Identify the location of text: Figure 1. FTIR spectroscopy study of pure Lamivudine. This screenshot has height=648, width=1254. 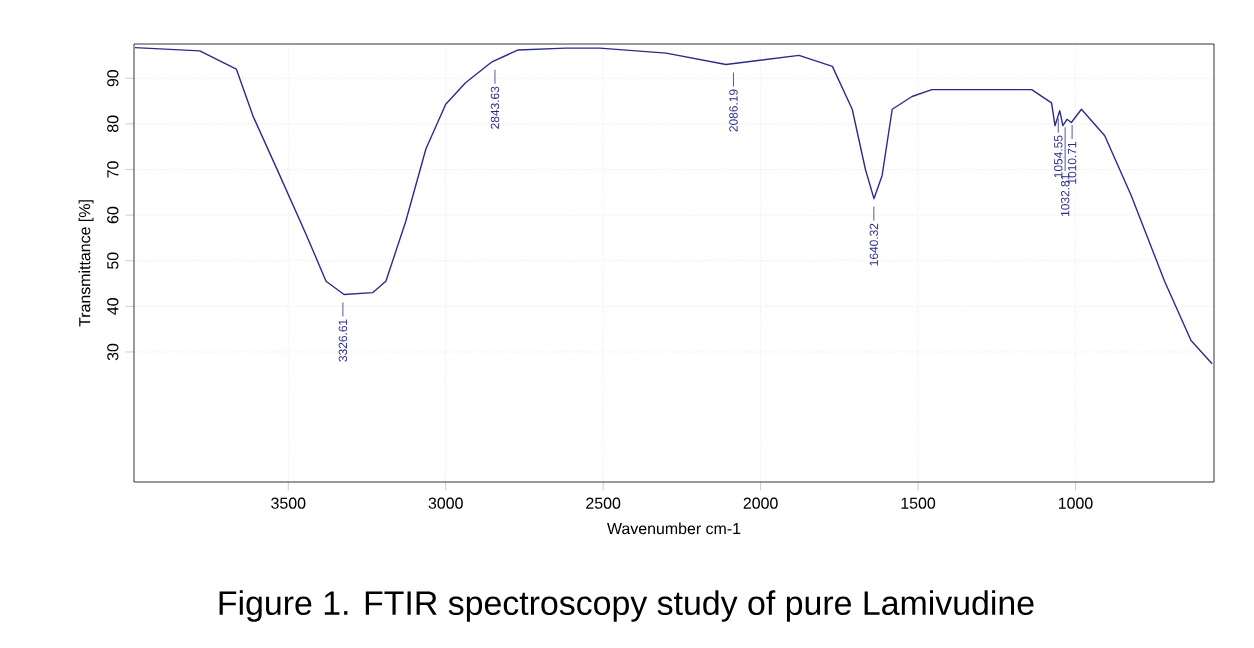
(626, 606).